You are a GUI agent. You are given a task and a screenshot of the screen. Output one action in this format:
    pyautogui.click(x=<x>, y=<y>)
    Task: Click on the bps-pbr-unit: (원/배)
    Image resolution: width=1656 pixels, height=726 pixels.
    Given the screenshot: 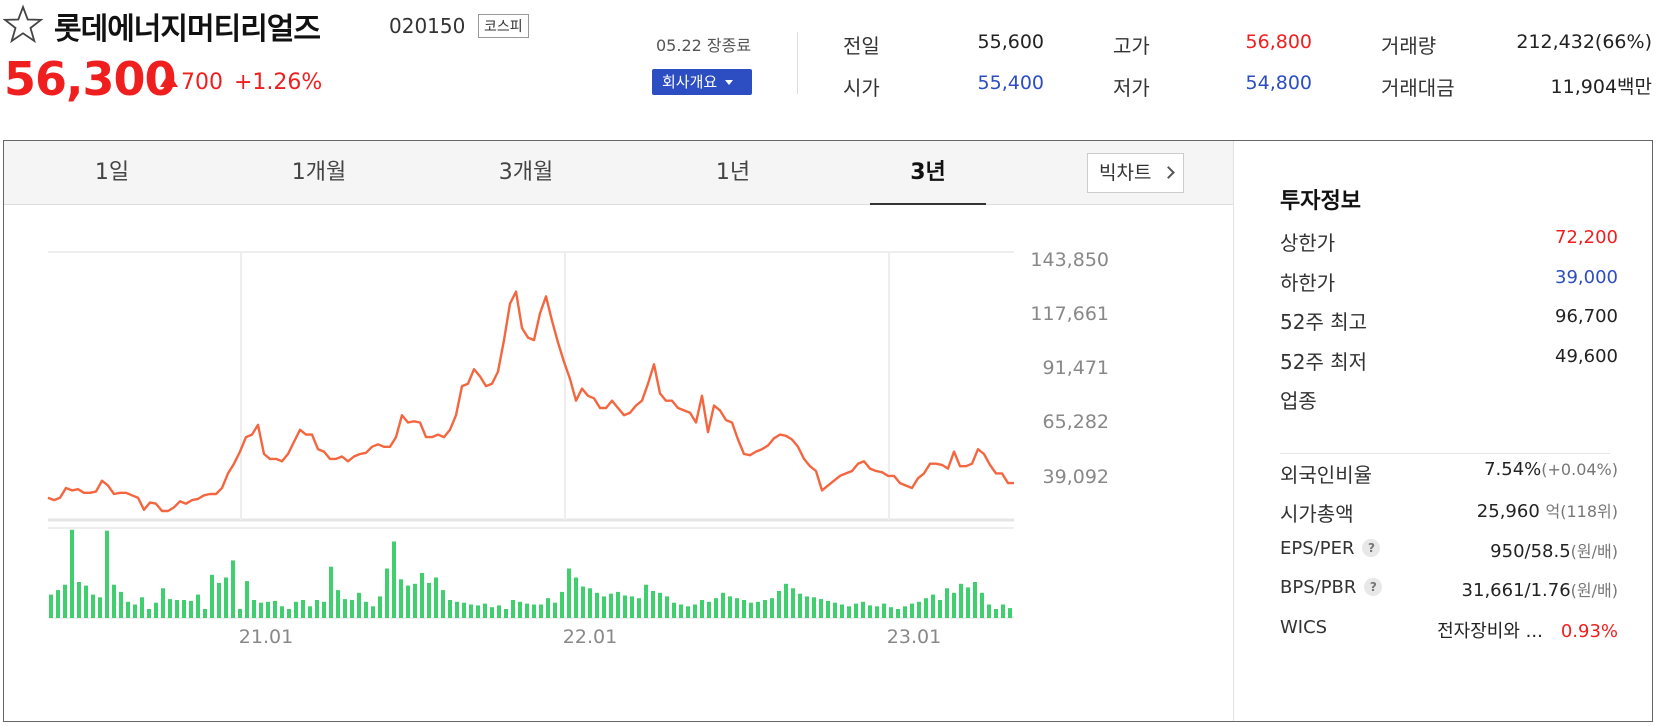 What is the action you would take?
    pyautogui.click(x=1594, y=590)
    